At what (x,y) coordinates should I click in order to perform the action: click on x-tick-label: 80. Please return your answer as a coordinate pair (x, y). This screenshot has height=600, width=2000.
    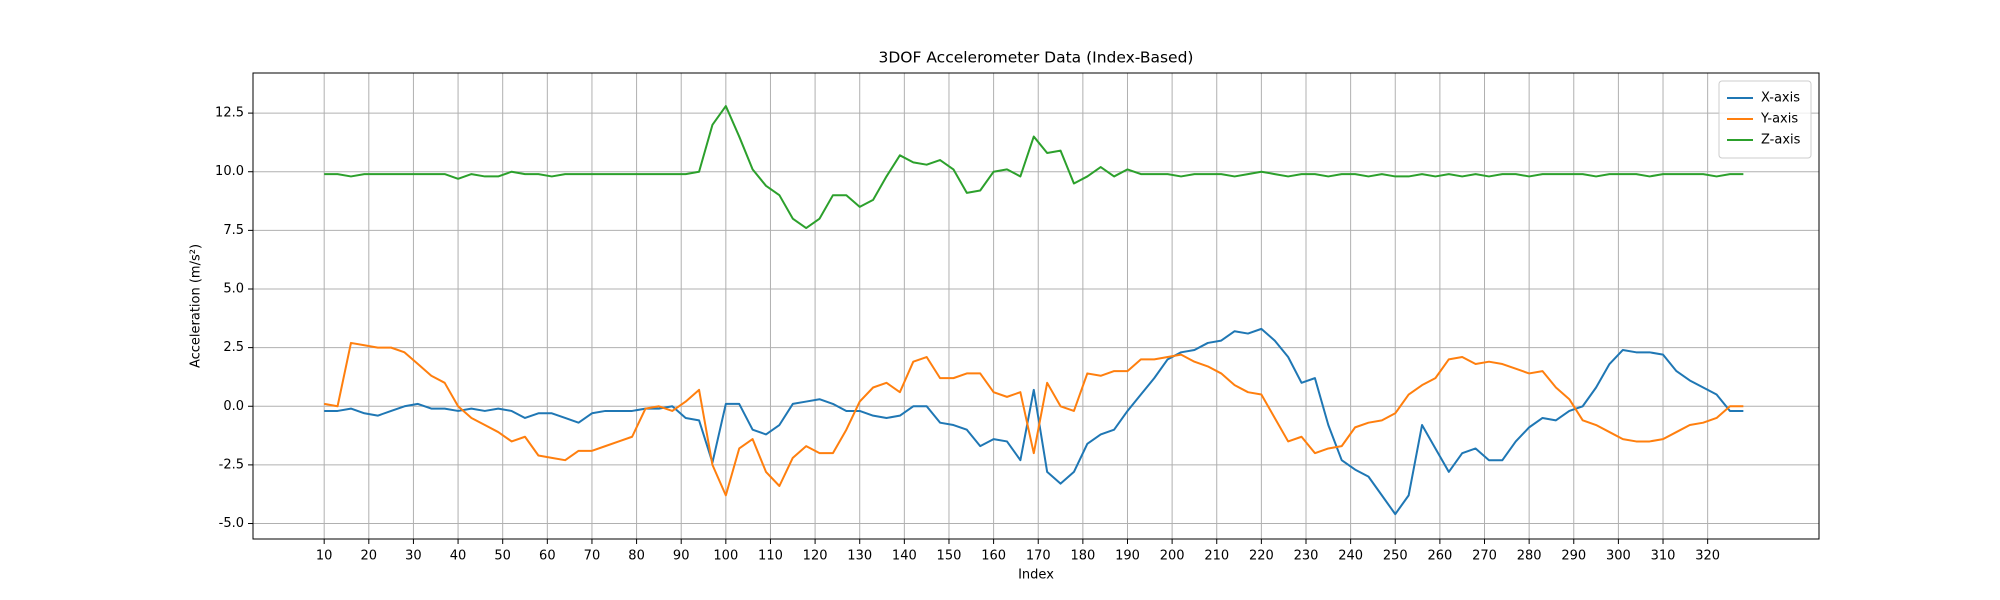
    Looking at the image, I should click on (636, 556).